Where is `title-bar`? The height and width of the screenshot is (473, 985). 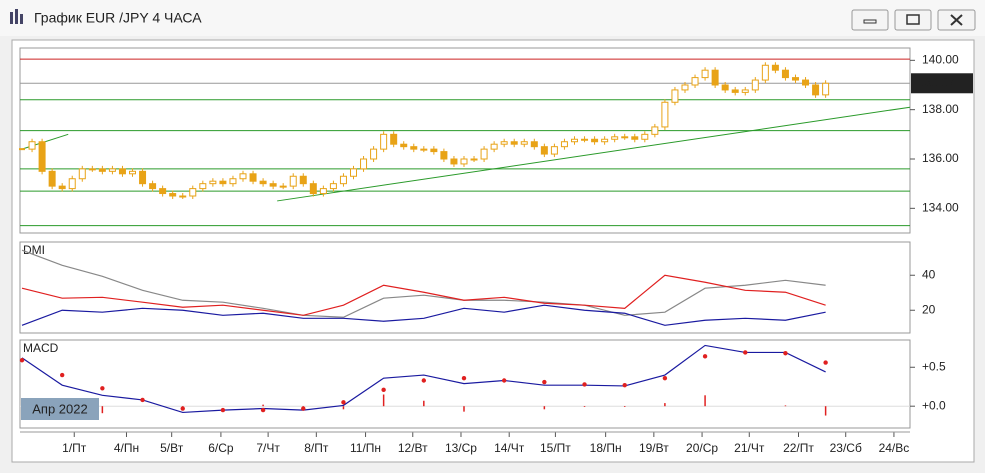 title-bar is located at coordinates (492, 18).